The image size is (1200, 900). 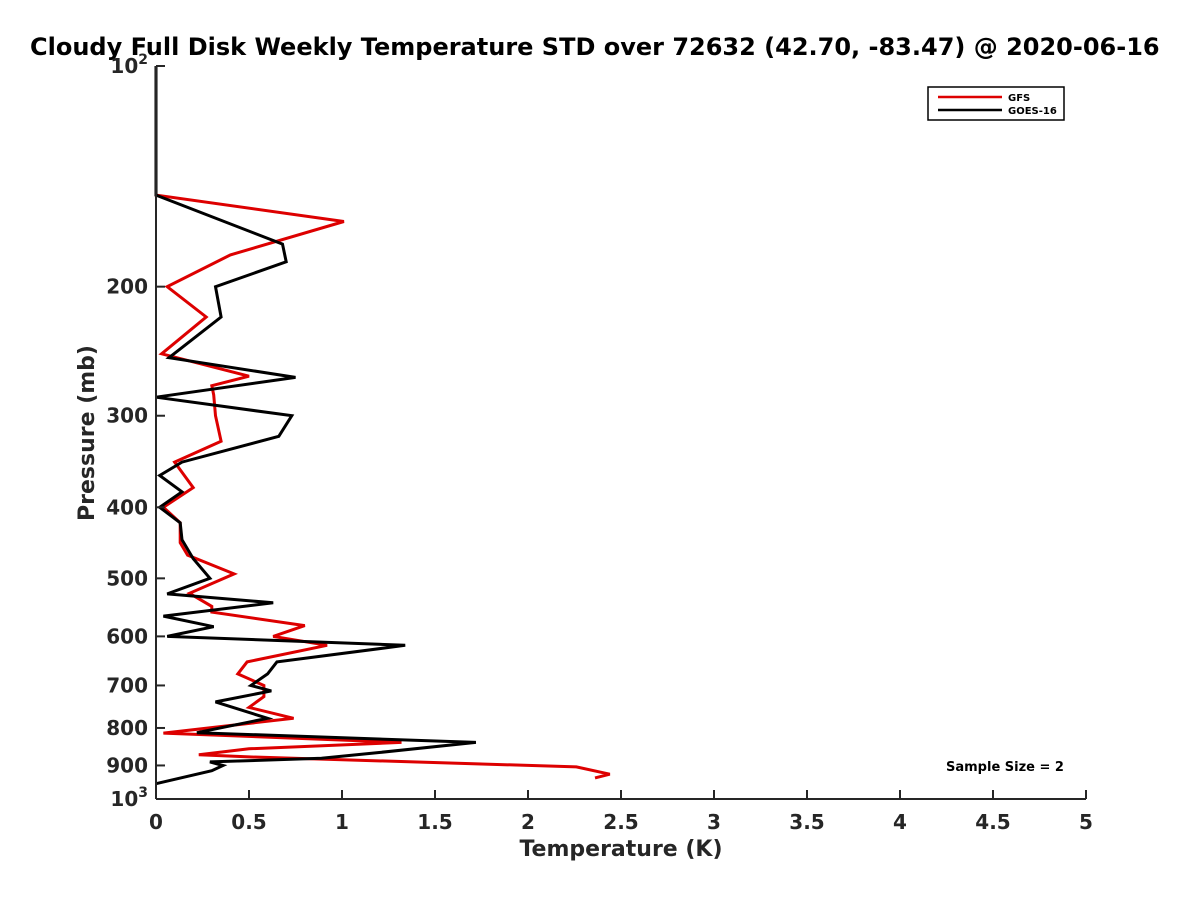 I want to click on legend-label-goes16: GOES-16, so click(x=1032, y=111).